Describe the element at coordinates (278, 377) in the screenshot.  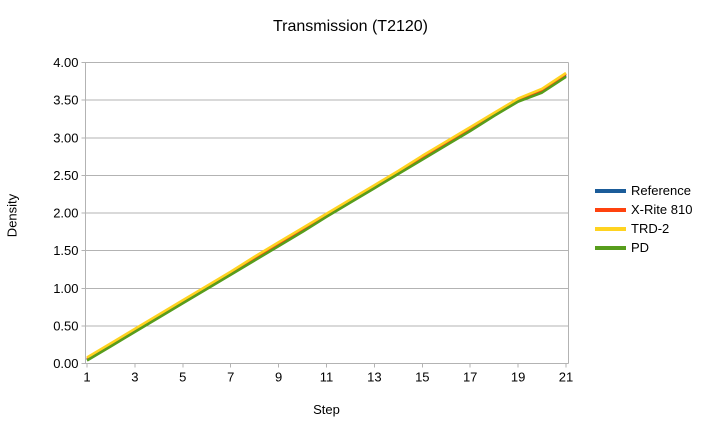
I see `x-tick-label: 9` at that location.